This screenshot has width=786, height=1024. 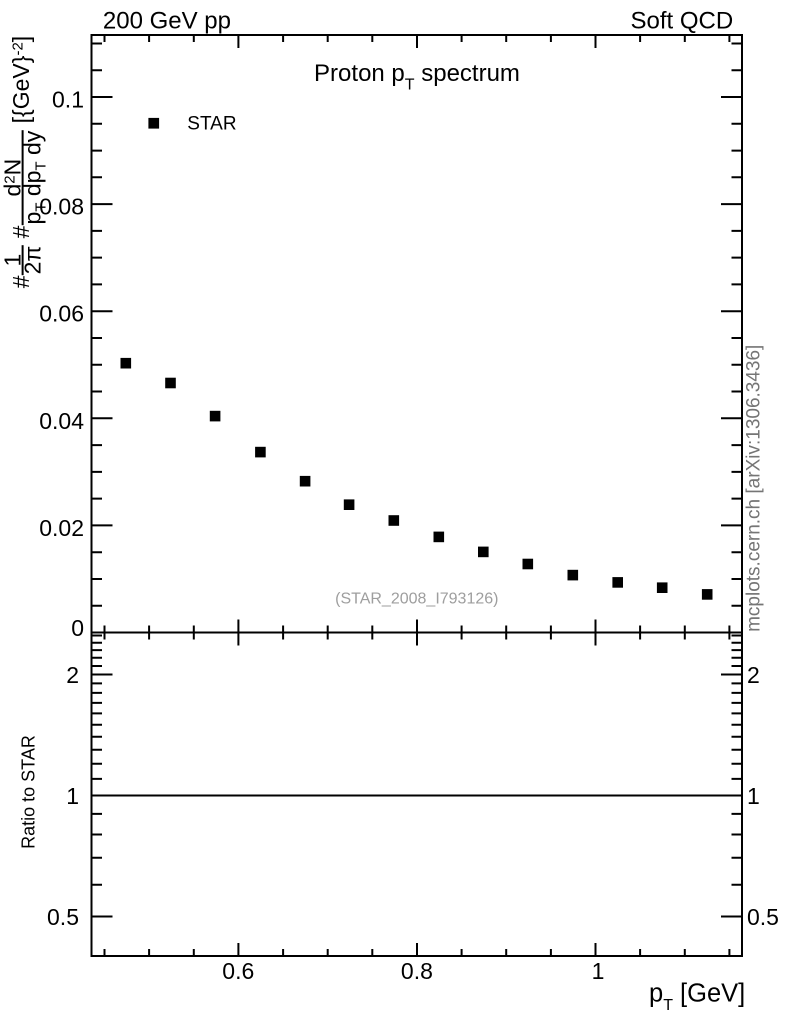 I want to click on svg-text: 0.04, so click(x=61, y=421).